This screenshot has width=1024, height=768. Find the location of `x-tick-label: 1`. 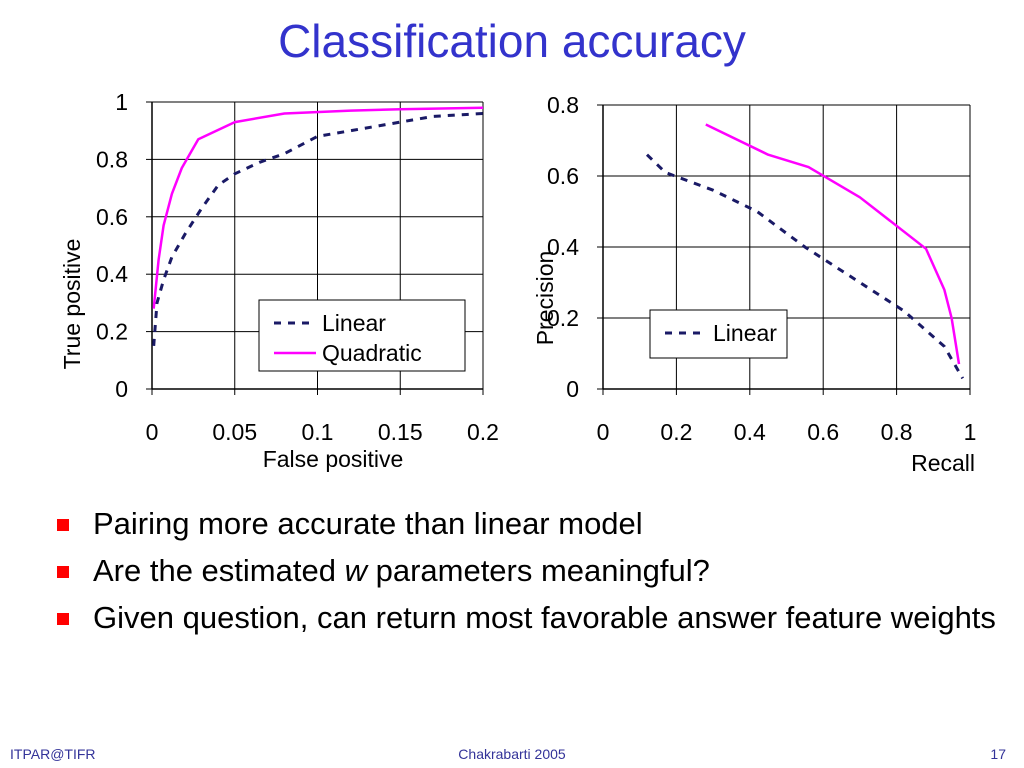

x-tick-label: 1 is located at coordinates (970, 432).